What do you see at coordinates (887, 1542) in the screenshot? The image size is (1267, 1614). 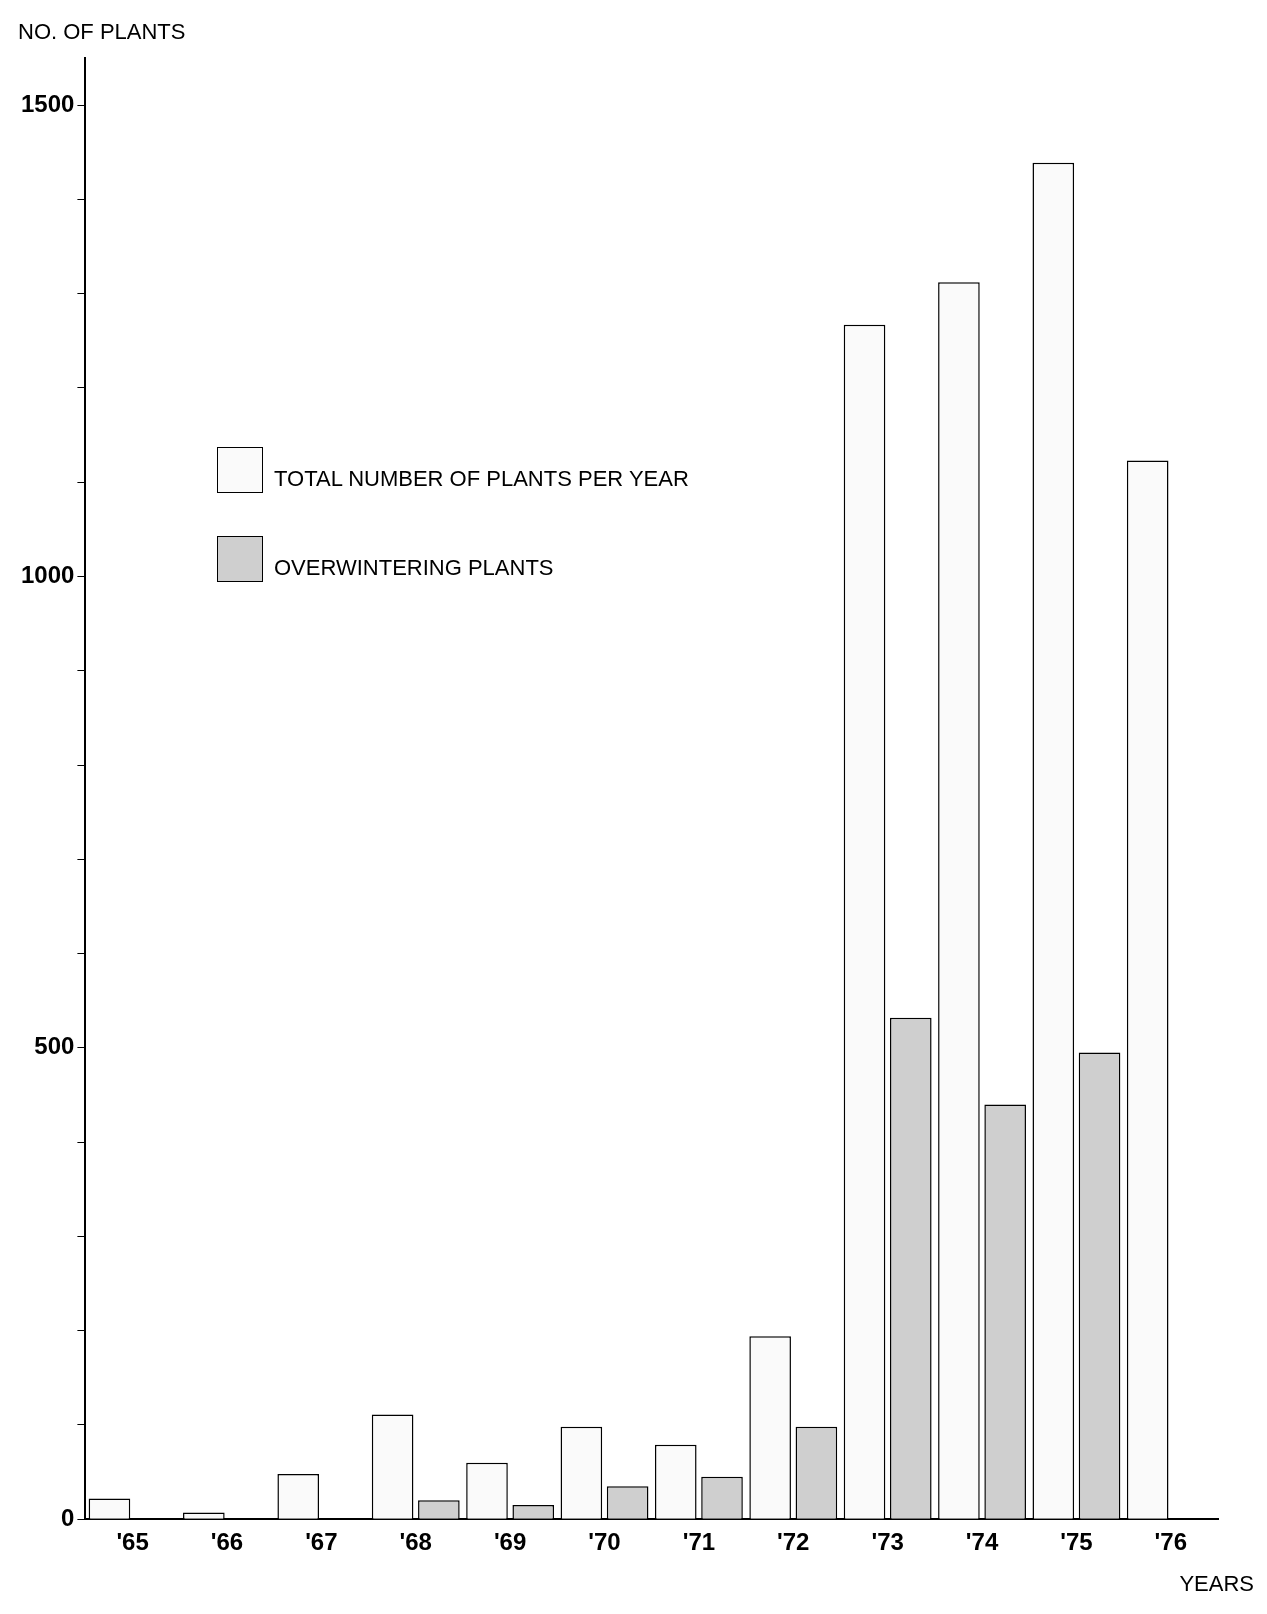 I see `x-tick-label: '73` at bounding box center [887, 1542].